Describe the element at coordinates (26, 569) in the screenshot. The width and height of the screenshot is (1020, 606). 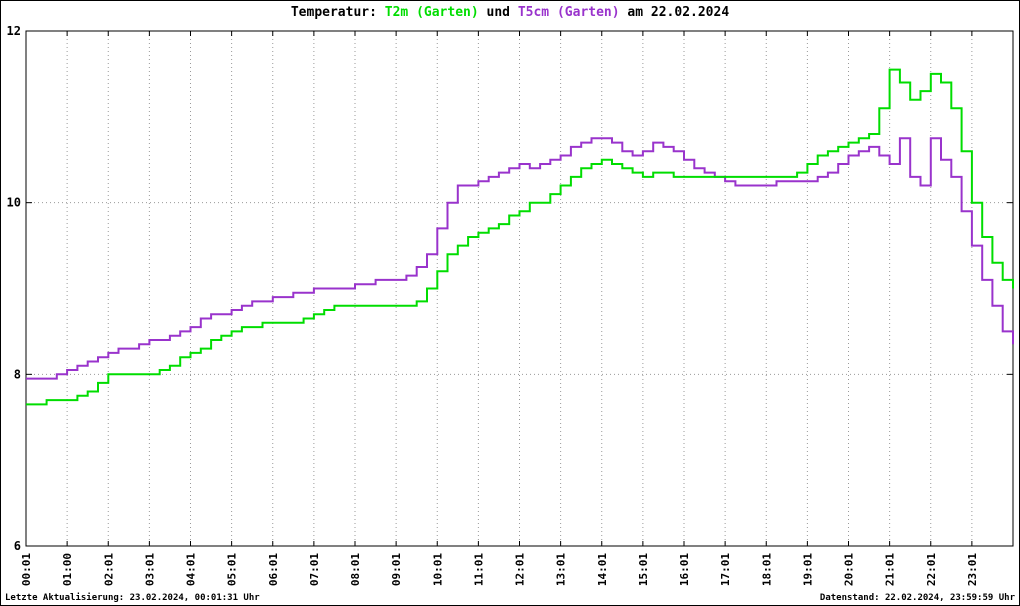
I see `x-tick-label: 00:01` at that location.